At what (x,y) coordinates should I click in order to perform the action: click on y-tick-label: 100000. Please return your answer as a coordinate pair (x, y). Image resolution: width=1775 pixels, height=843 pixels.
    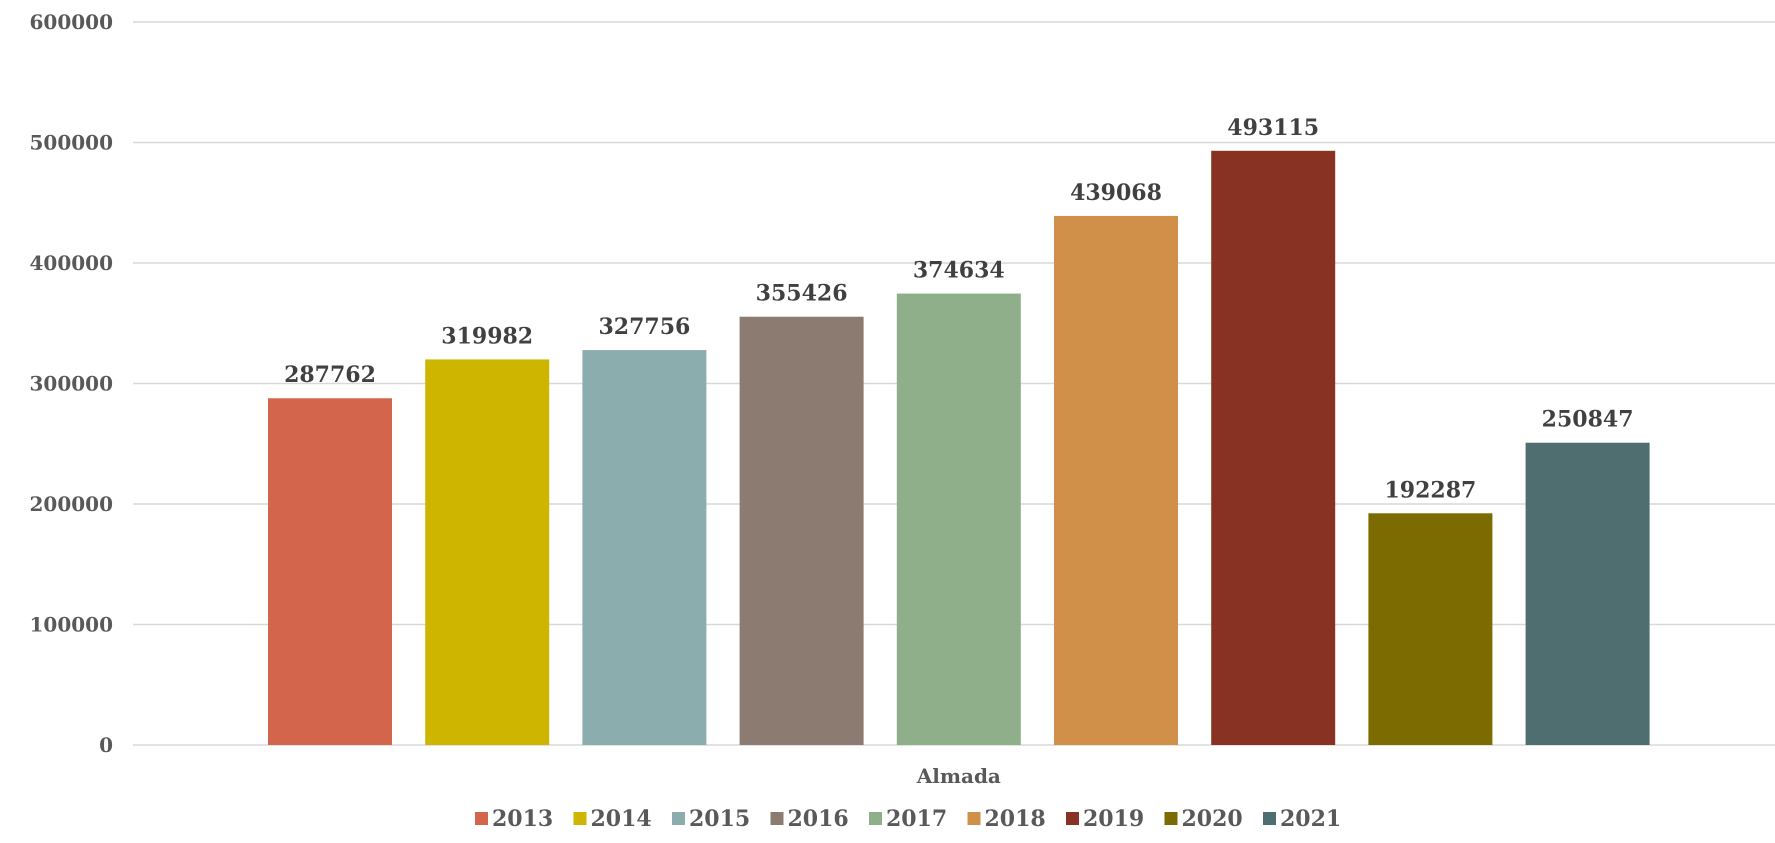
    Looking at the image, I should click on (72, 625).